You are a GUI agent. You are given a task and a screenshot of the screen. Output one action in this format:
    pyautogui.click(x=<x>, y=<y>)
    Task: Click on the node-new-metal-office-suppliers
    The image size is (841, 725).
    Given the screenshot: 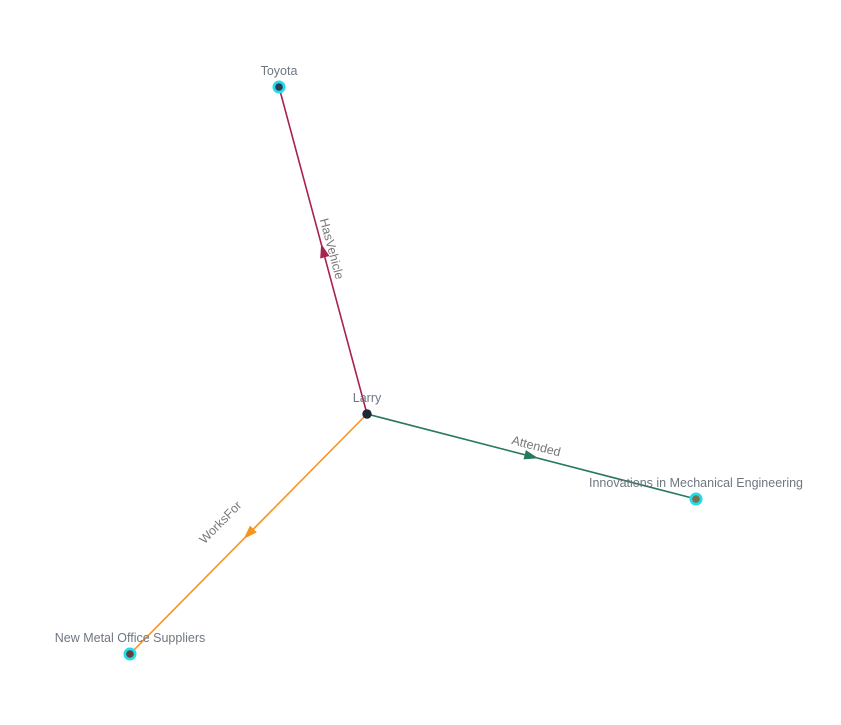 What is the action you would take?
    pyautogui.click(x=130, y=654)
    